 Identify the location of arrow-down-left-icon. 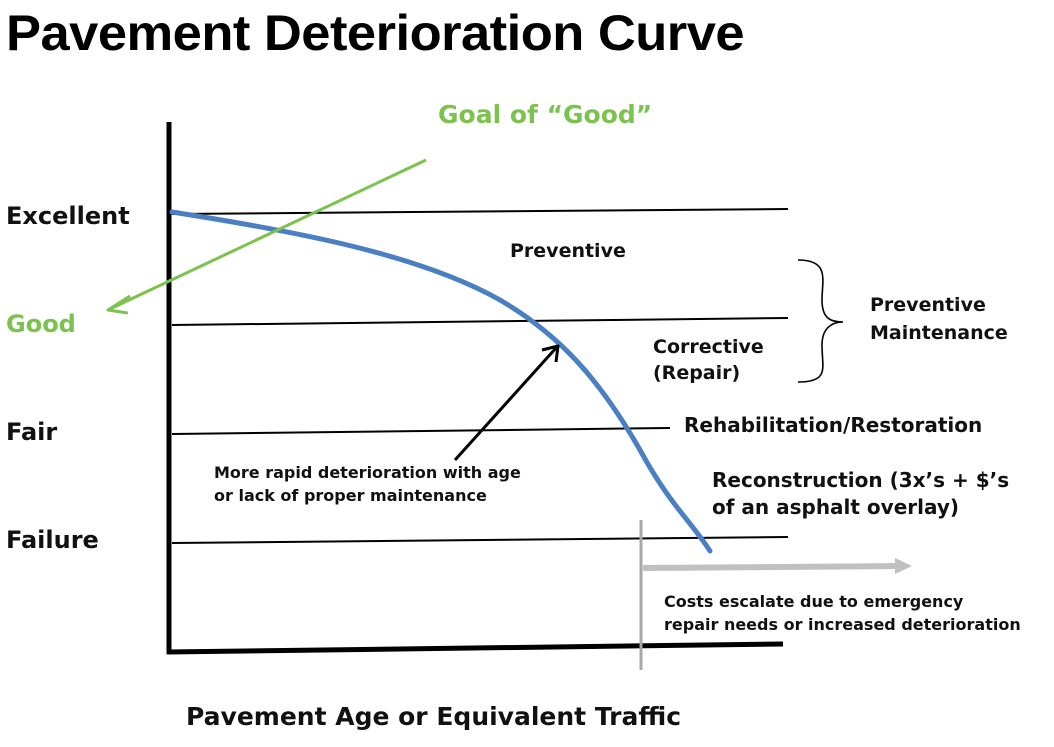
(118, 304).